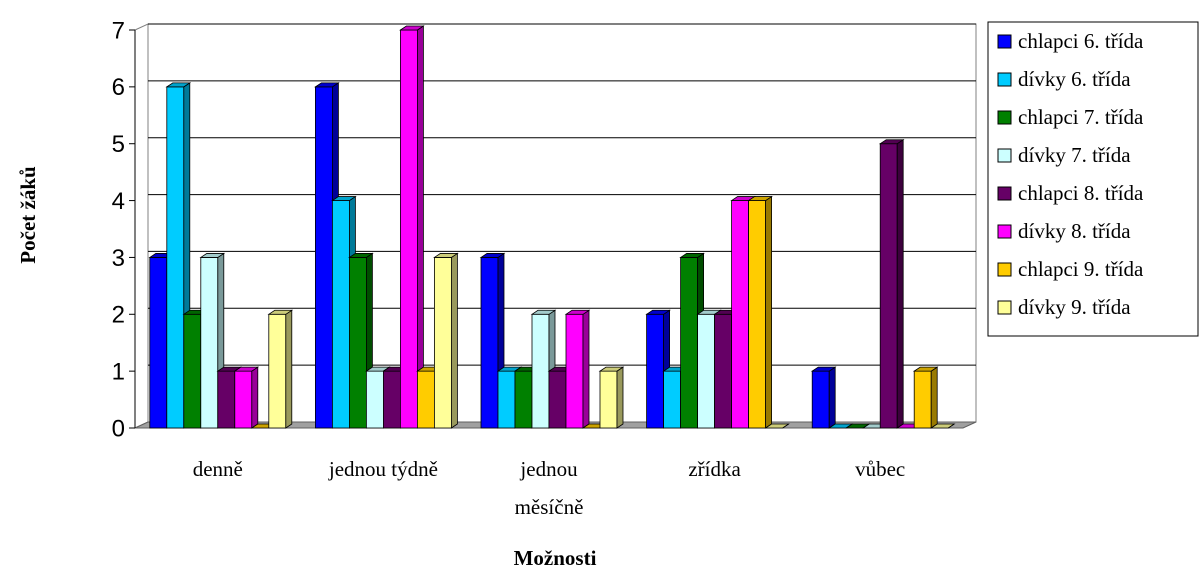 Image resolution: width=1200 pixels, height=578 pixels. Describe the element at coordinates (1074, 79) in the screenshot. I see `legend-label: dívky 6. třída` at that location.